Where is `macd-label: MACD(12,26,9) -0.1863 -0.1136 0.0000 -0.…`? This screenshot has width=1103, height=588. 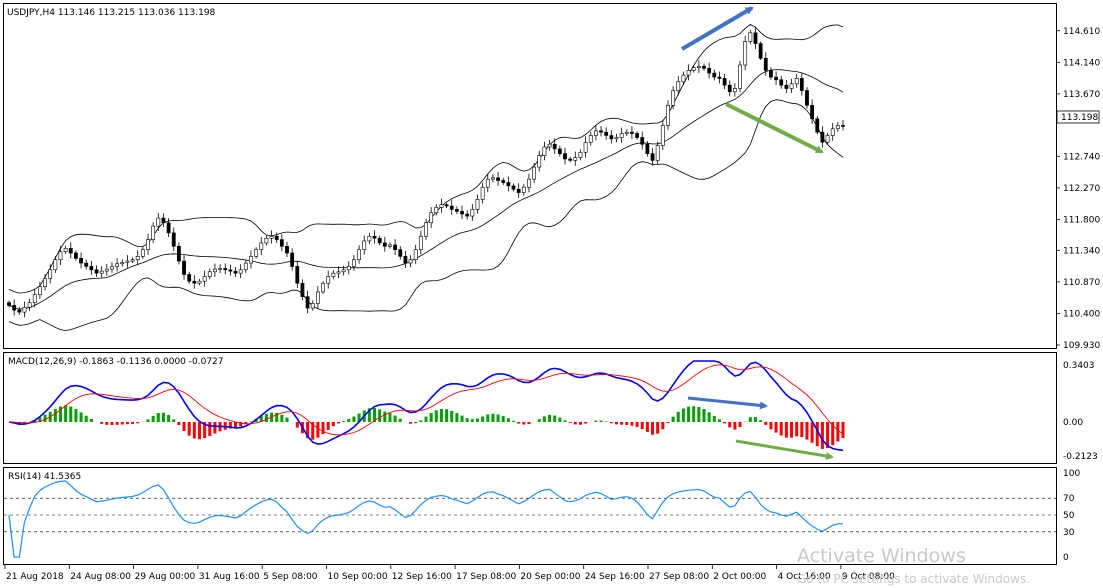
macd-label: MACD(12,26,9) -0.1863 -0.1136 0.0000 -0.… is located at coordinates (116, 362).